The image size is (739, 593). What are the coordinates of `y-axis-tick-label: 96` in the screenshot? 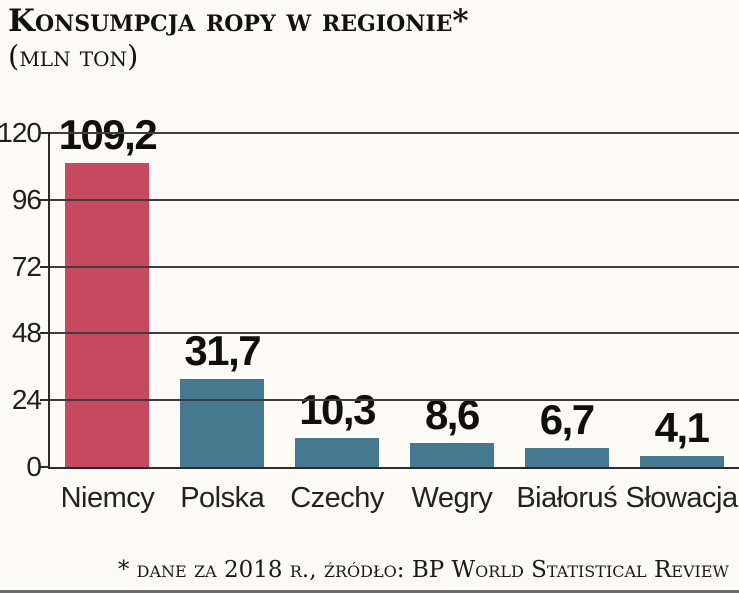 It's located at (26, 199).